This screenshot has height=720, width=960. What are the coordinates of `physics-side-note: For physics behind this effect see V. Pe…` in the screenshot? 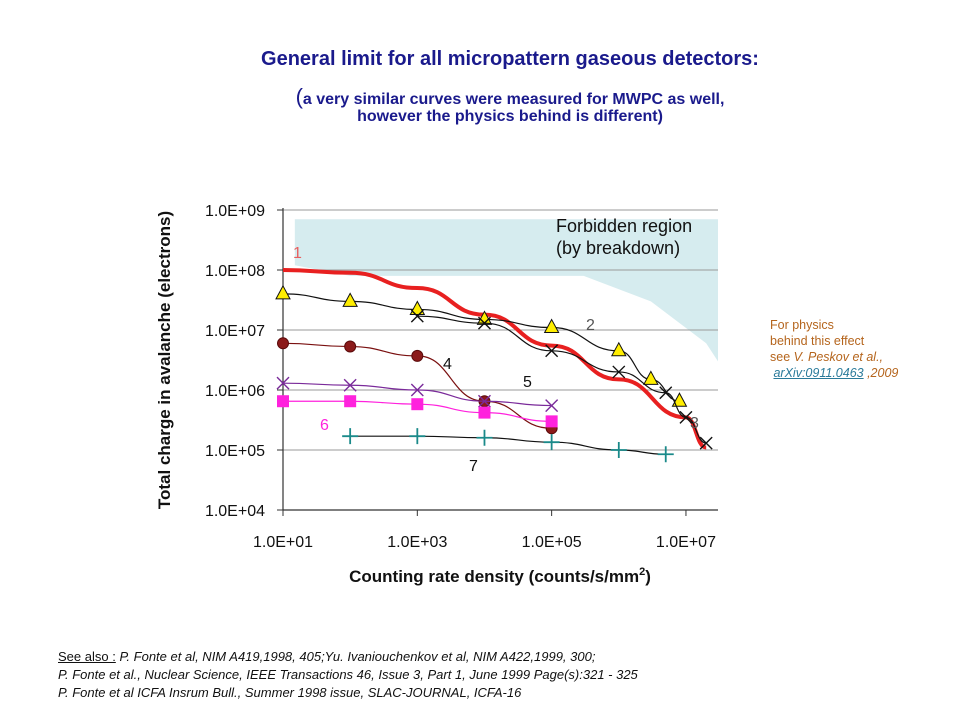 It's located at (834, 349).